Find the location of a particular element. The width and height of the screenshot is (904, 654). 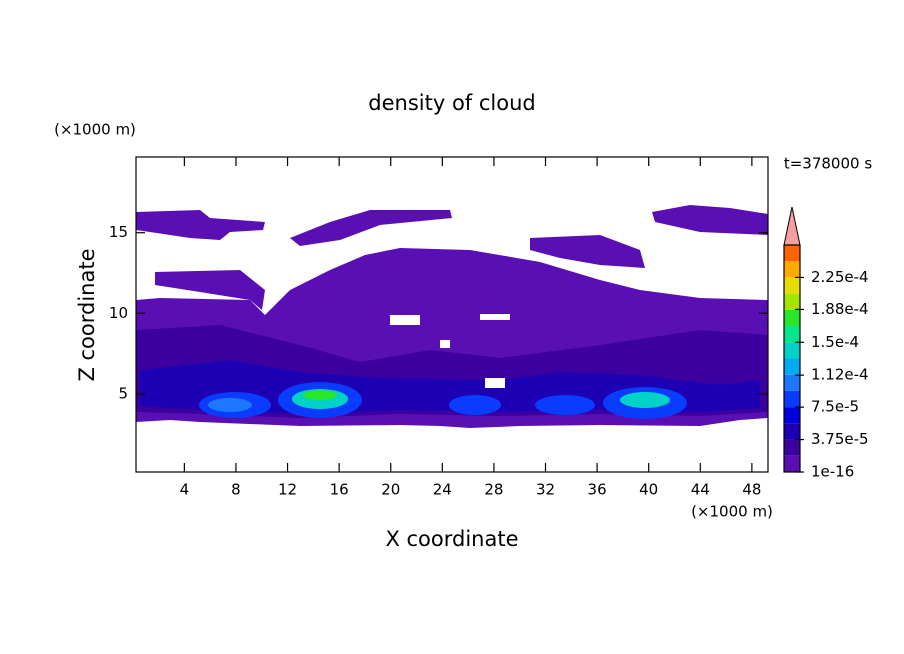

x-tick-label: 48 is located at coordinates (751, 490).